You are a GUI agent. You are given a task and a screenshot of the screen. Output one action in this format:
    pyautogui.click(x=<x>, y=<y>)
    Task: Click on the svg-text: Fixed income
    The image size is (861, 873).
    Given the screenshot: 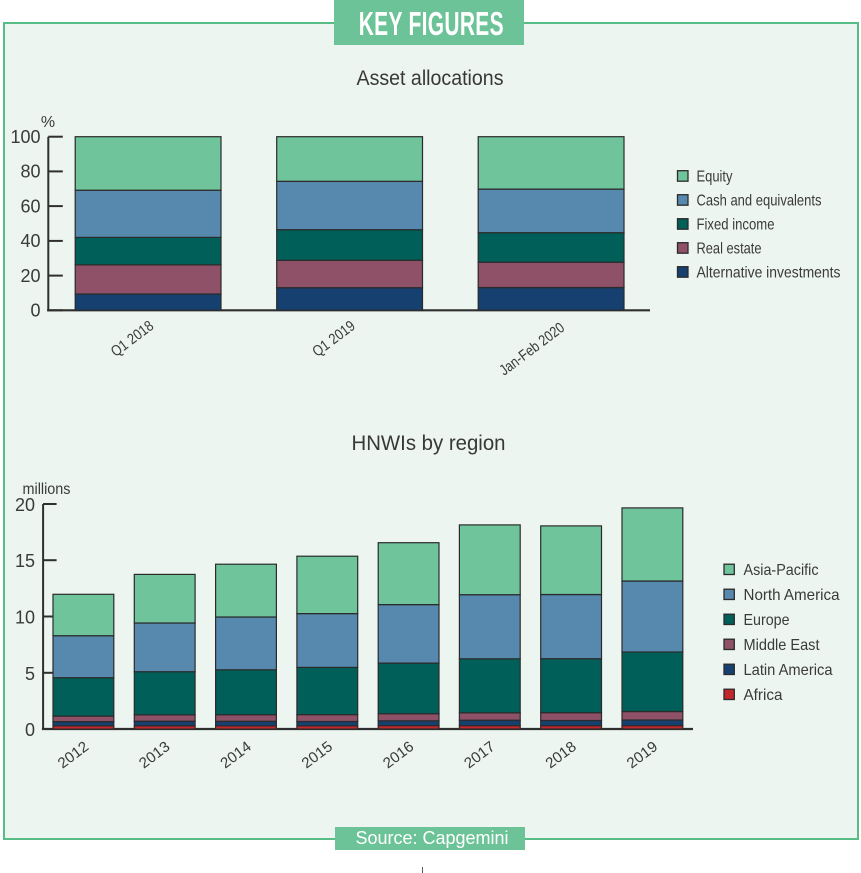 What is the action you would take?
    pyautogui.click(x=736, y=225)
    